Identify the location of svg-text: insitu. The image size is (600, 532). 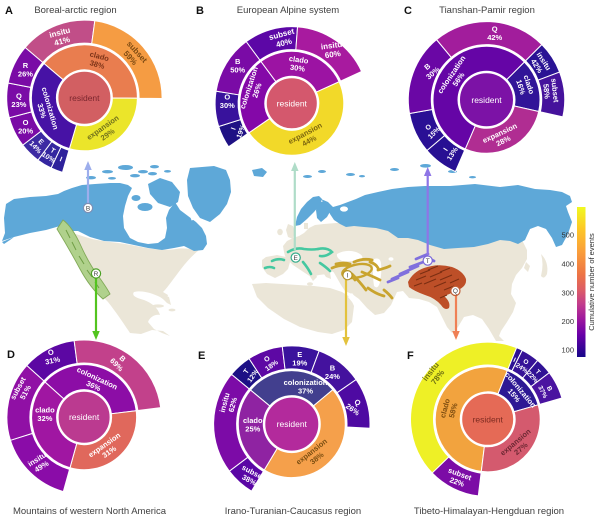
(331, 46).